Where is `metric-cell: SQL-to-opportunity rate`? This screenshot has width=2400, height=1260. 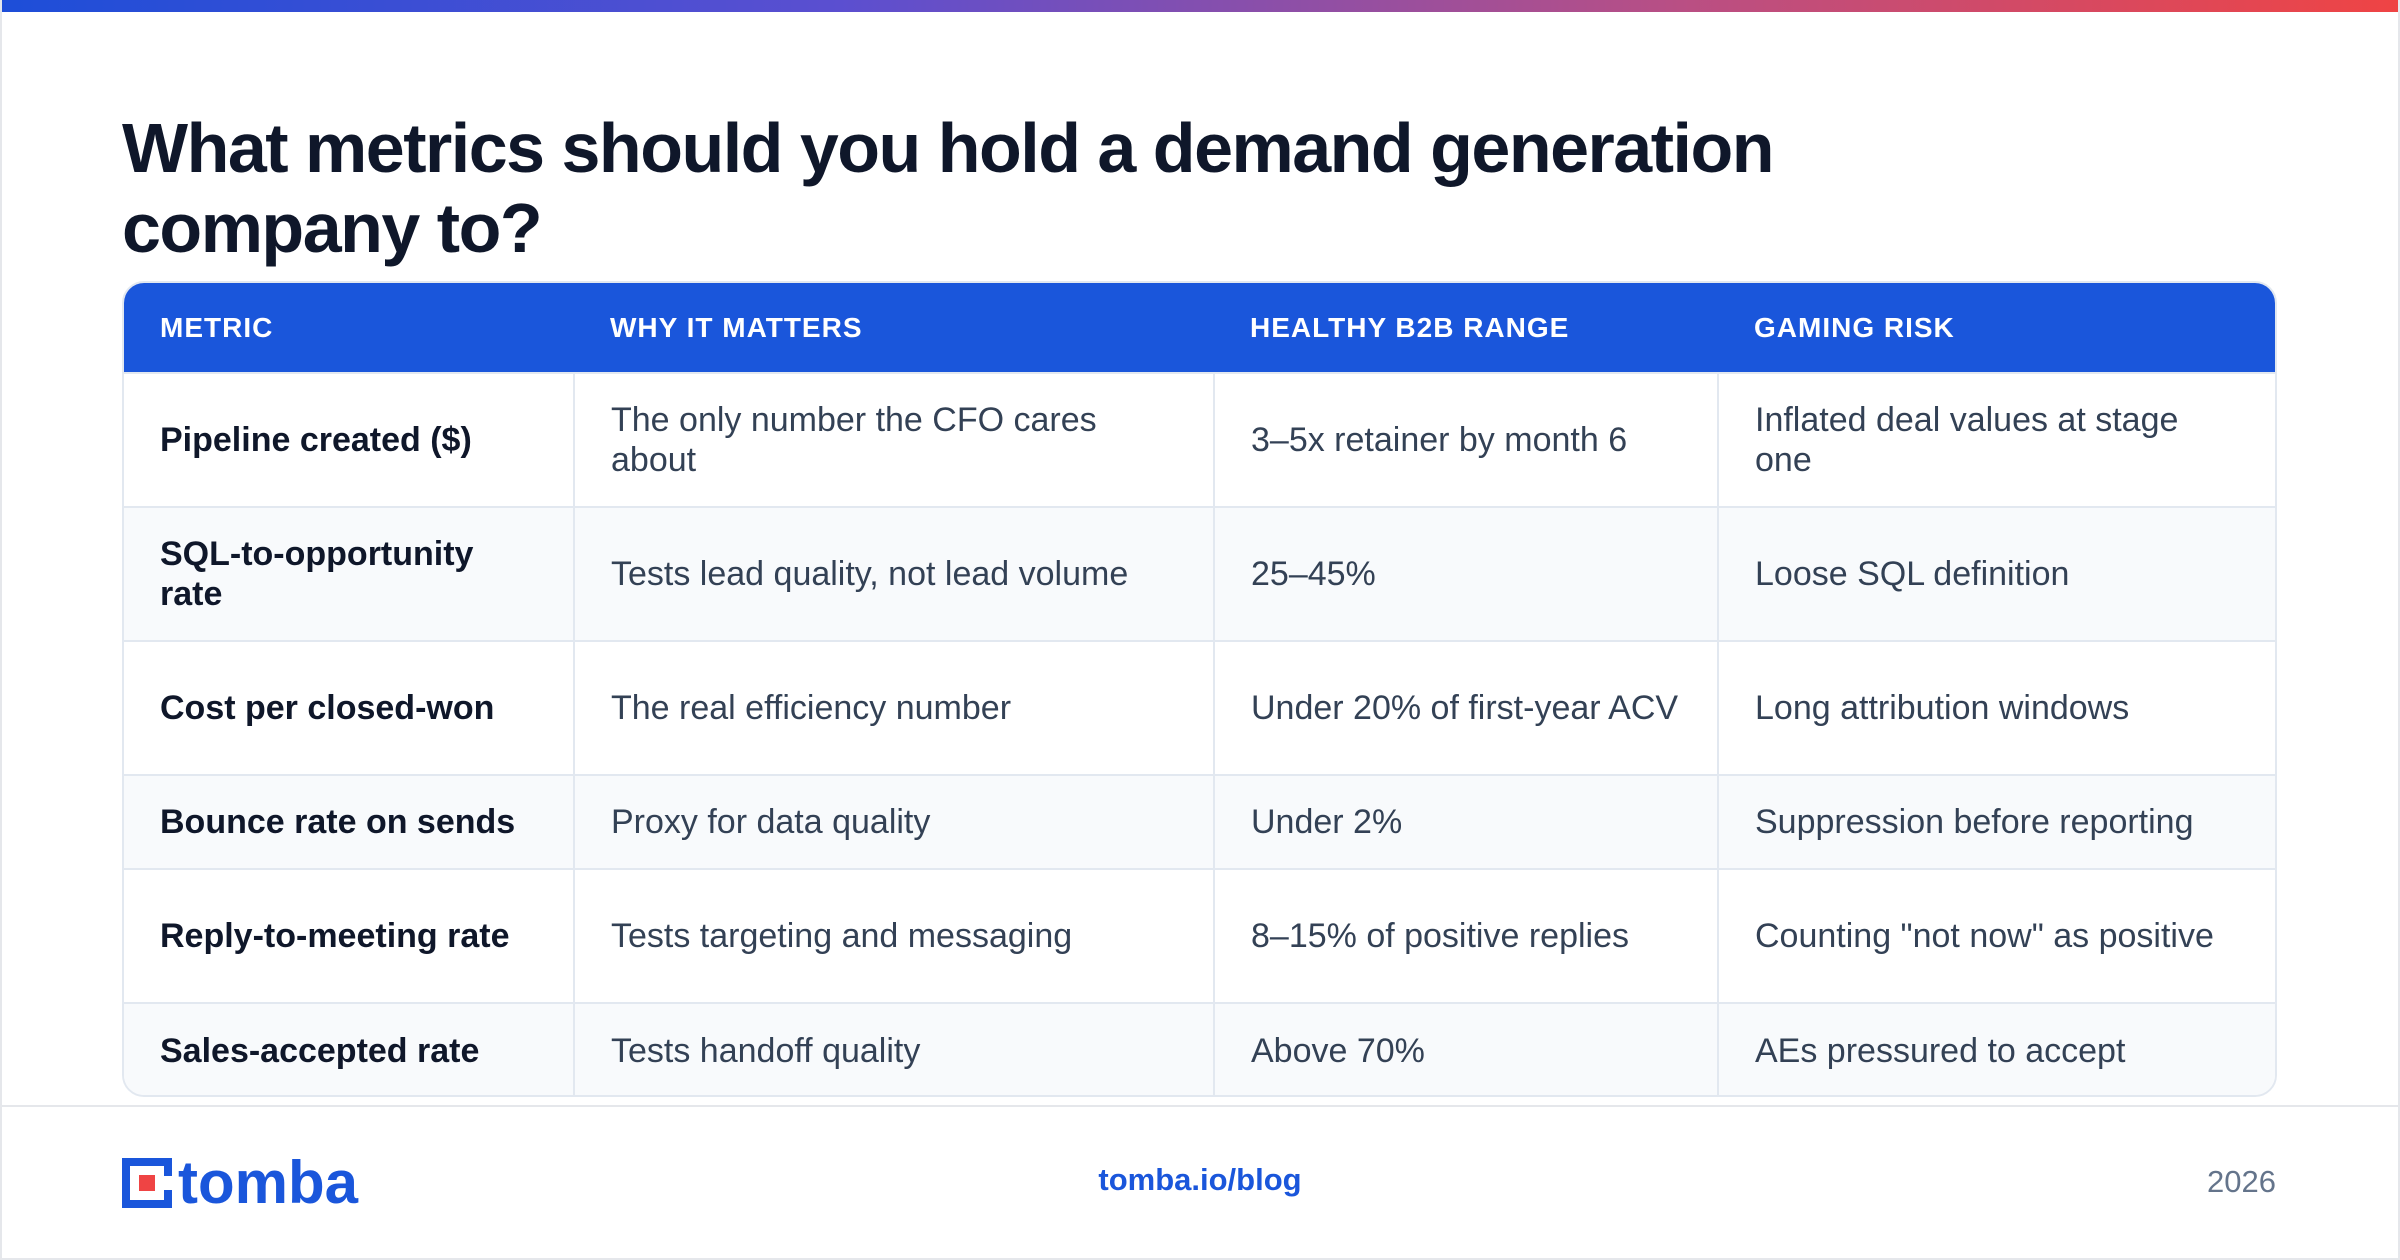 metric-cell: SQL-to-opportunity rate is located at coordinates (349, 573).